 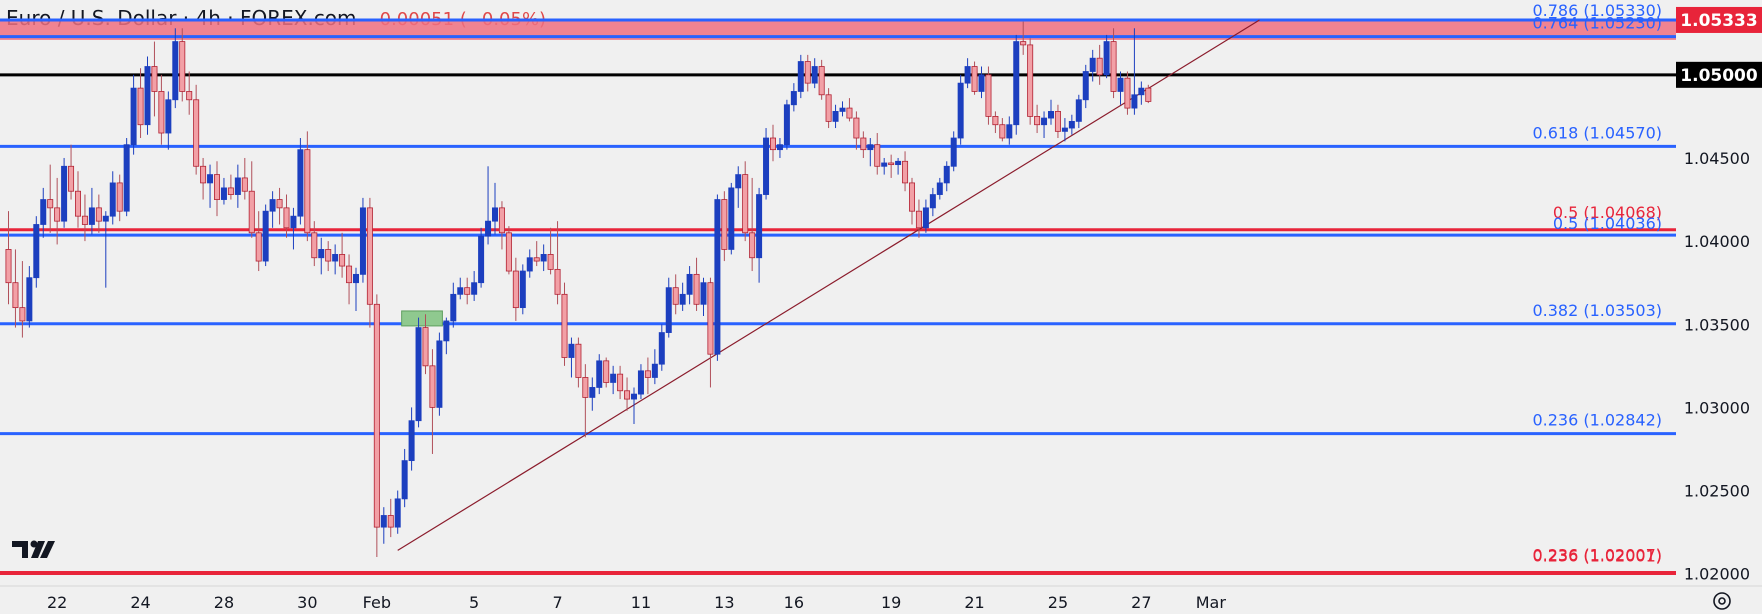 What do you see at coordinates (1717, 324) in the screenshot?
I see `y-tick-label: 1.03500` at bounding box center [1717, 324].